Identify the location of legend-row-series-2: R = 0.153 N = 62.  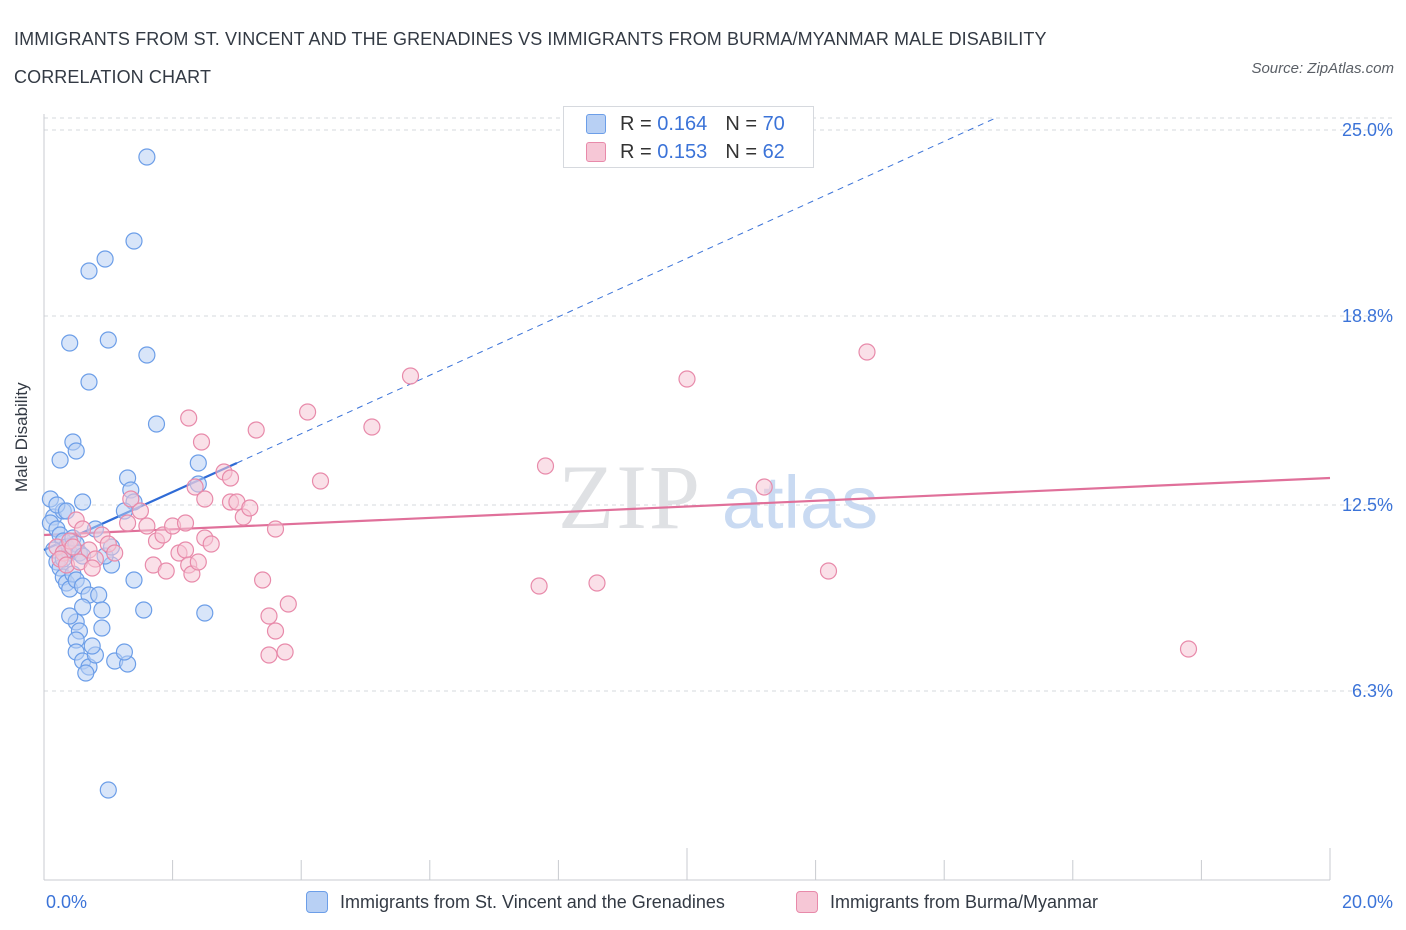
(685, 152).